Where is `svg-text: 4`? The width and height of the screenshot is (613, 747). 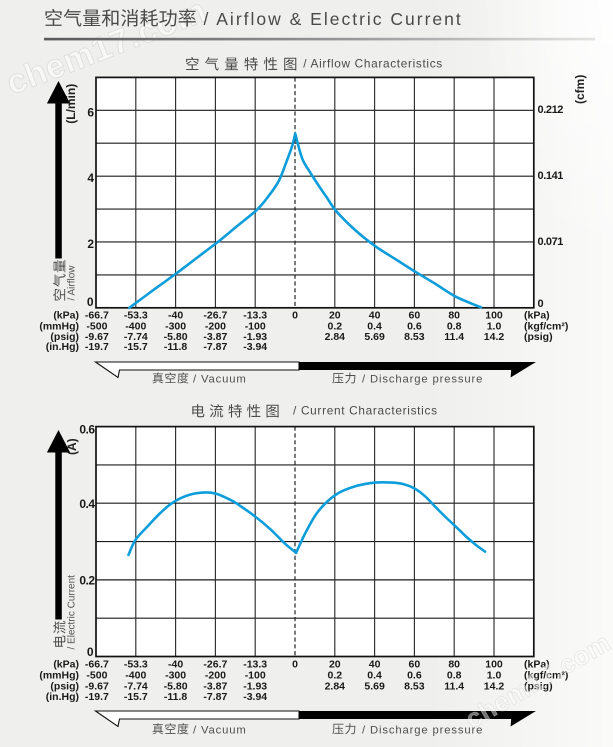
svg-text: 4 is located at coordinates (90, 178).